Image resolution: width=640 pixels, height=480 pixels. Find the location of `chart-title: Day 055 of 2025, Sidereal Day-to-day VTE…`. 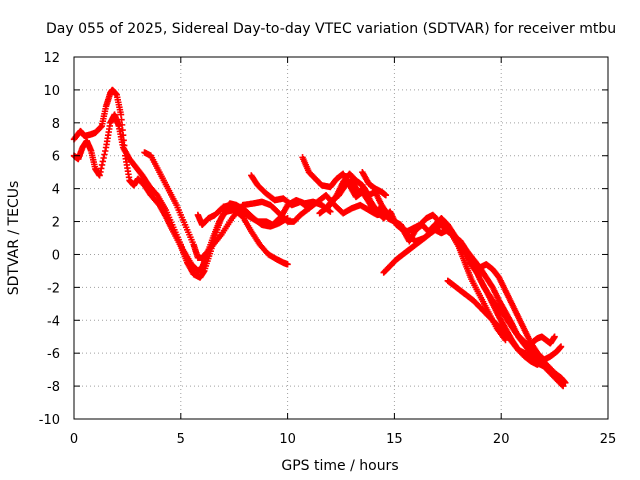

chart-title: Day 055 of 2025, Sidereal Day-to-day VTE… is located at coordinates (331, 29).